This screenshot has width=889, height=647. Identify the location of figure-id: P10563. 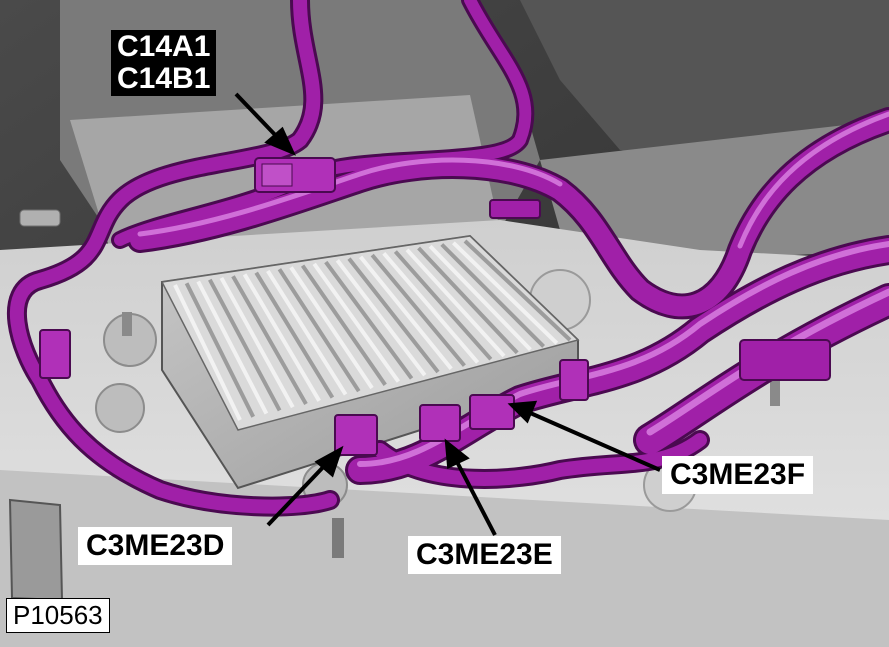
(58, 615).